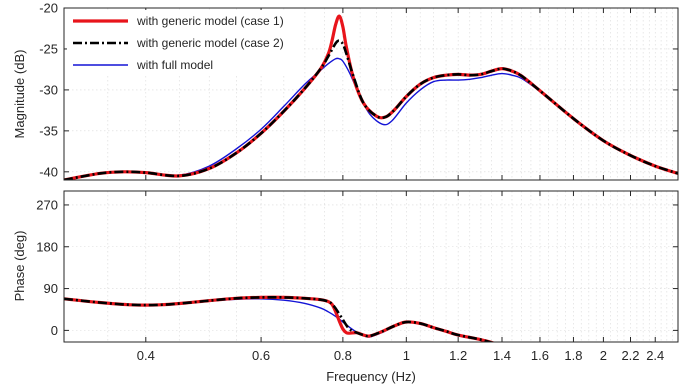 The width and height of the screenshot is (686, 387). Describe the element at coordinates (458, 355) in the screenshot. I see `x-tick-label: 1.2` at that location.